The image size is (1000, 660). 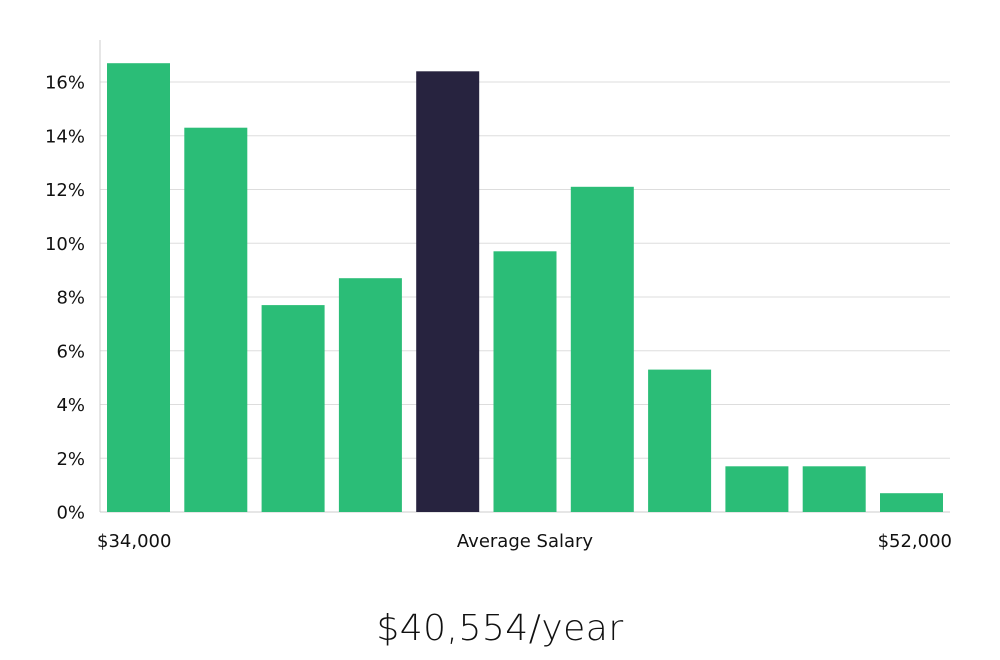 I want to click on y-tick-label: 2%, so click(x=70, y=459).